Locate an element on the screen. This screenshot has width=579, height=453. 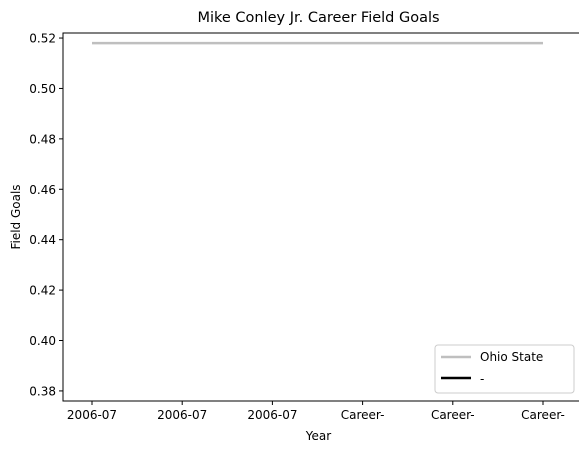
y-axis-label: Field Goals is located at coordinates (16, 216).